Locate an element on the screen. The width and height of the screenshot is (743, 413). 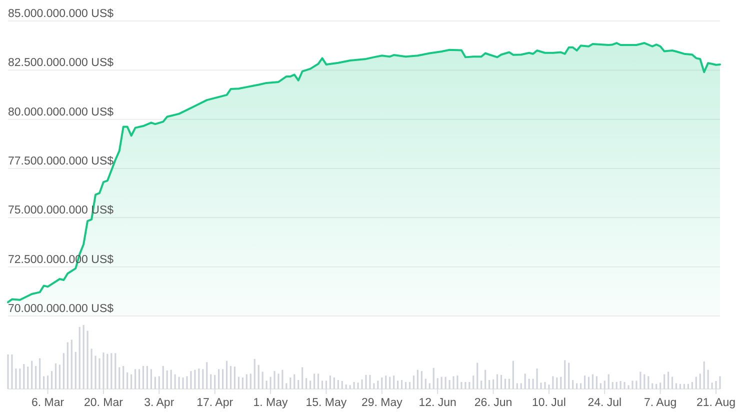
x-tick-label: 1. May is located at coordinates (270, 403).